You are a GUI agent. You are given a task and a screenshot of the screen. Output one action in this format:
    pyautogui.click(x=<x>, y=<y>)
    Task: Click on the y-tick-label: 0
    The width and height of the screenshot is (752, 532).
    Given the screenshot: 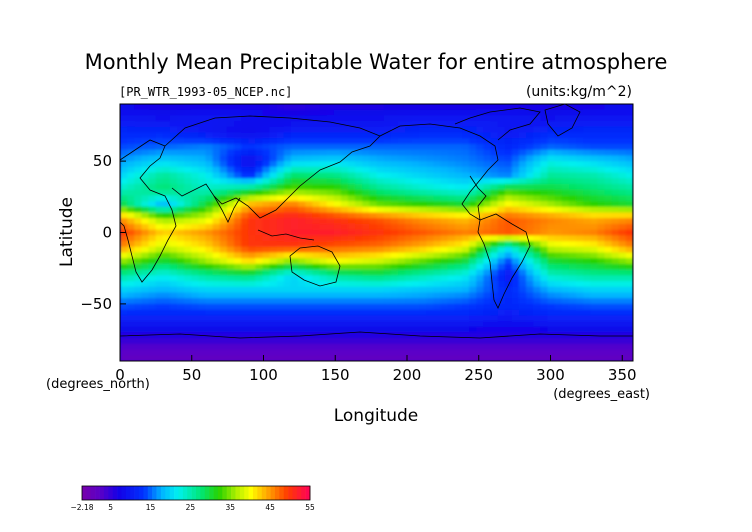 What is the action you would take?
    pyautogui.click(x=107, y=233)
    